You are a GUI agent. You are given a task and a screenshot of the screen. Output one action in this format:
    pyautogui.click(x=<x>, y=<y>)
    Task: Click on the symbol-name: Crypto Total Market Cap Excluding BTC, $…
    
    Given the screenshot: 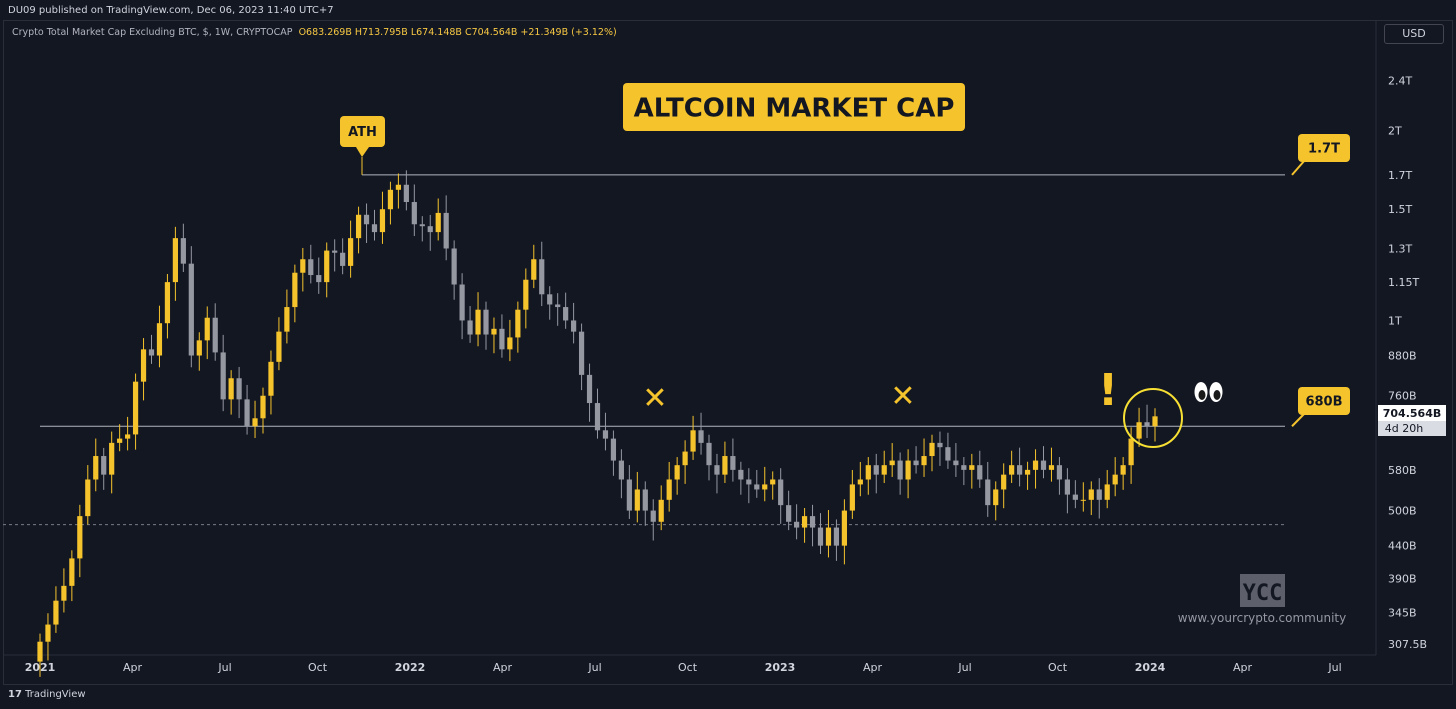 What is the action you would take?
    pyautogui.click(x=152, y=32)
    